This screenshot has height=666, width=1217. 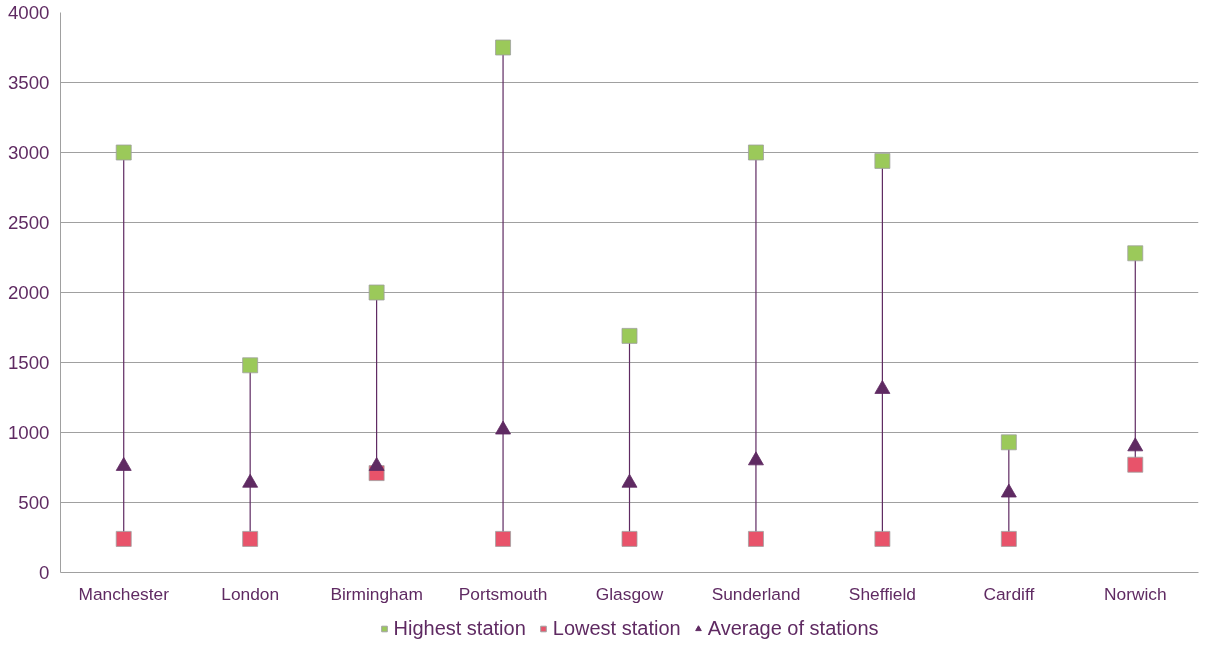 I want to click on y-tick-label: 3000, so click(x=29, y=152).